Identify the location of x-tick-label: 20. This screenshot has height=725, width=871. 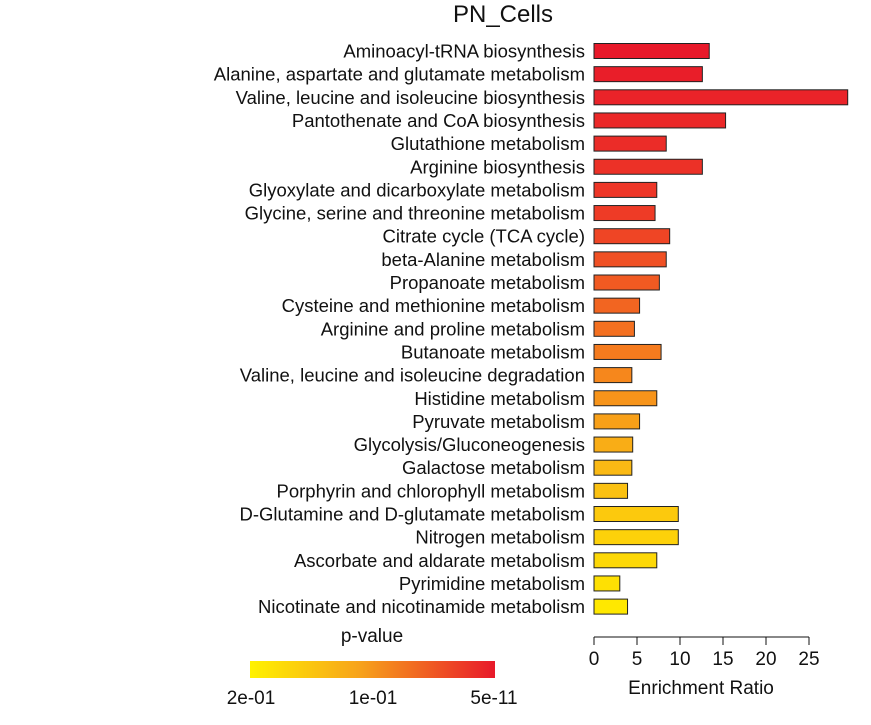
(765, 659).